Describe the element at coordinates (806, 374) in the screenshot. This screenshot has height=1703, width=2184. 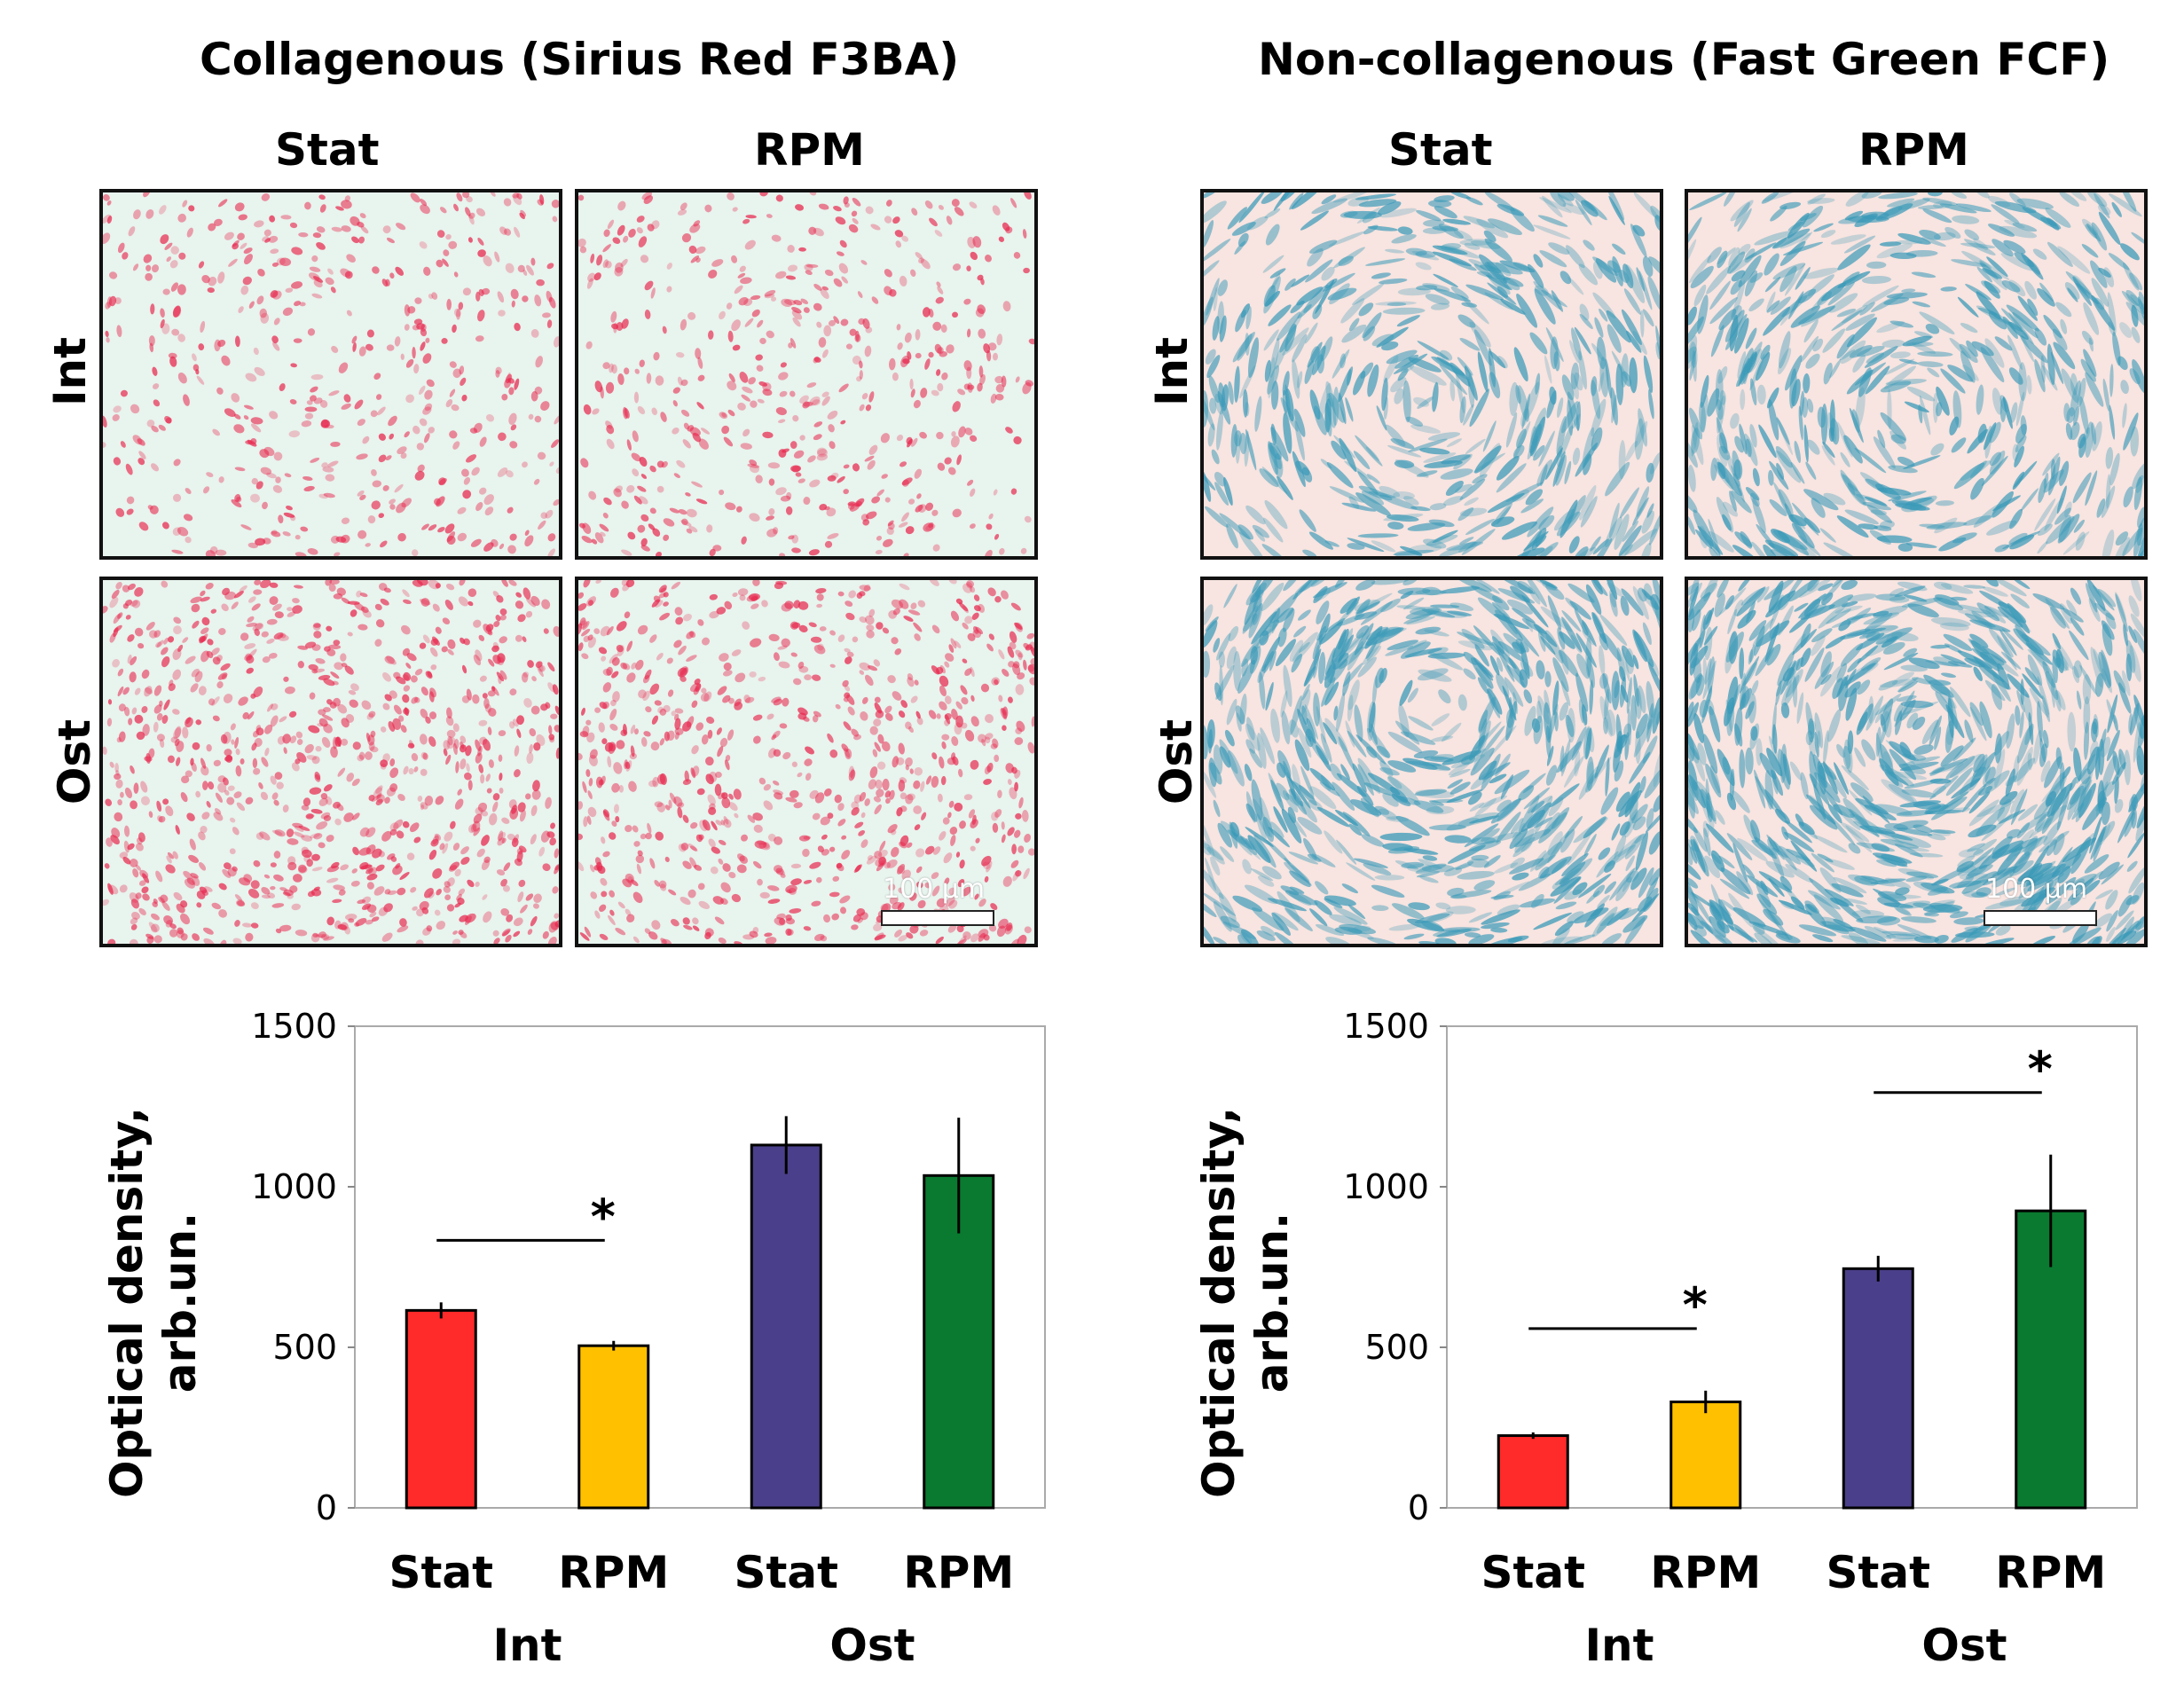
I see `micrograph-sirius-int-rpm` at that location.